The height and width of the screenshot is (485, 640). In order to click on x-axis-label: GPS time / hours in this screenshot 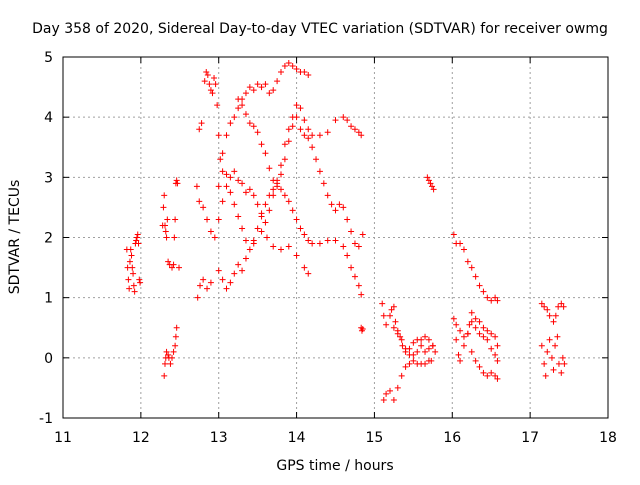, I will do `click(334, 466)`.